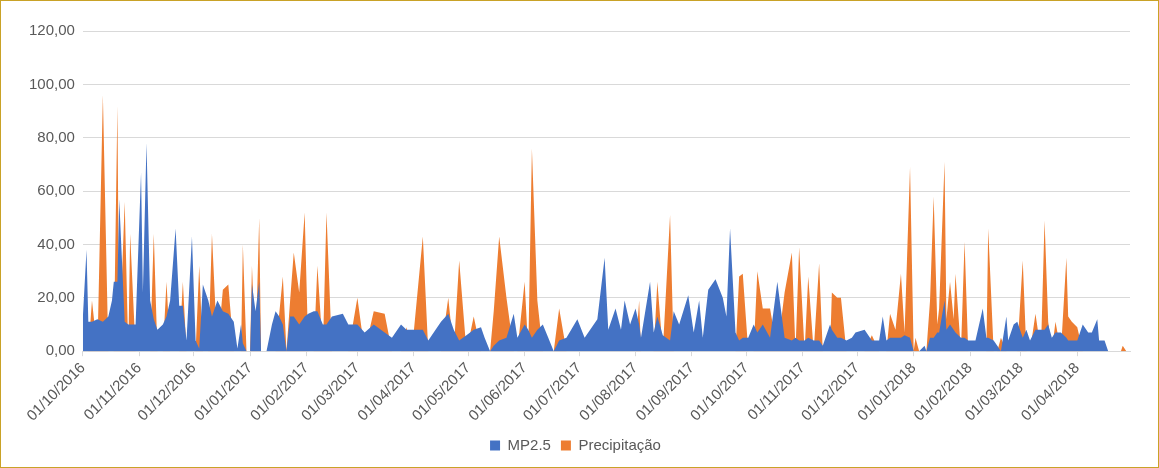 The image size is (1159, 468). Describe the element at coordinates (51, 83) in the screenshot. I see `y-tick-label: 100,00` at that location.